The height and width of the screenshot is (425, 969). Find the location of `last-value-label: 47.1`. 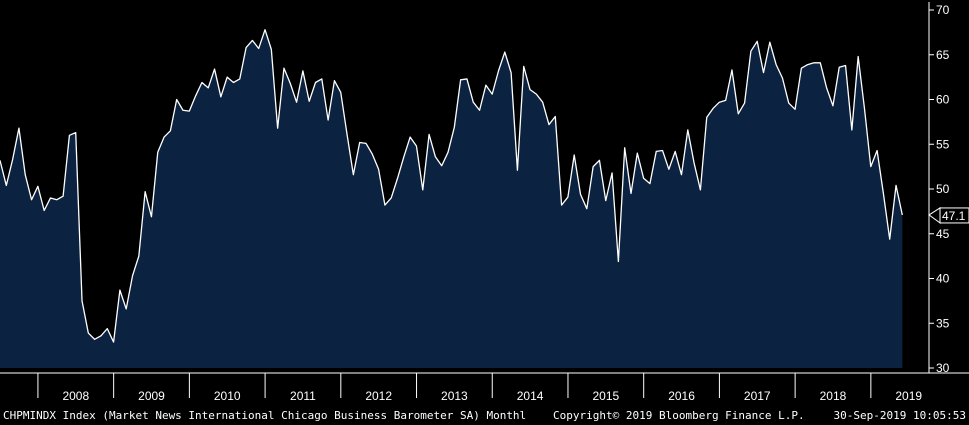

last-value-label: 47.1 is located at coordinates (954, 216).